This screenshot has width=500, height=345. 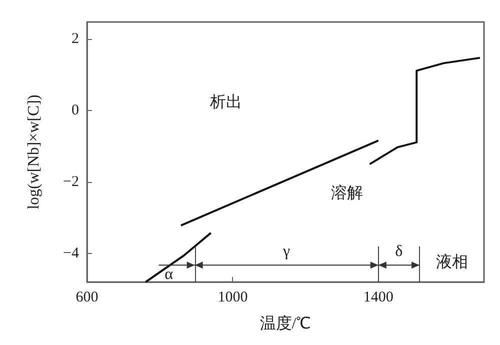 What do you see at coordinates (452, 263) in the screenshot?
I see `annotation: 液相` at bounding box center [452, 263].